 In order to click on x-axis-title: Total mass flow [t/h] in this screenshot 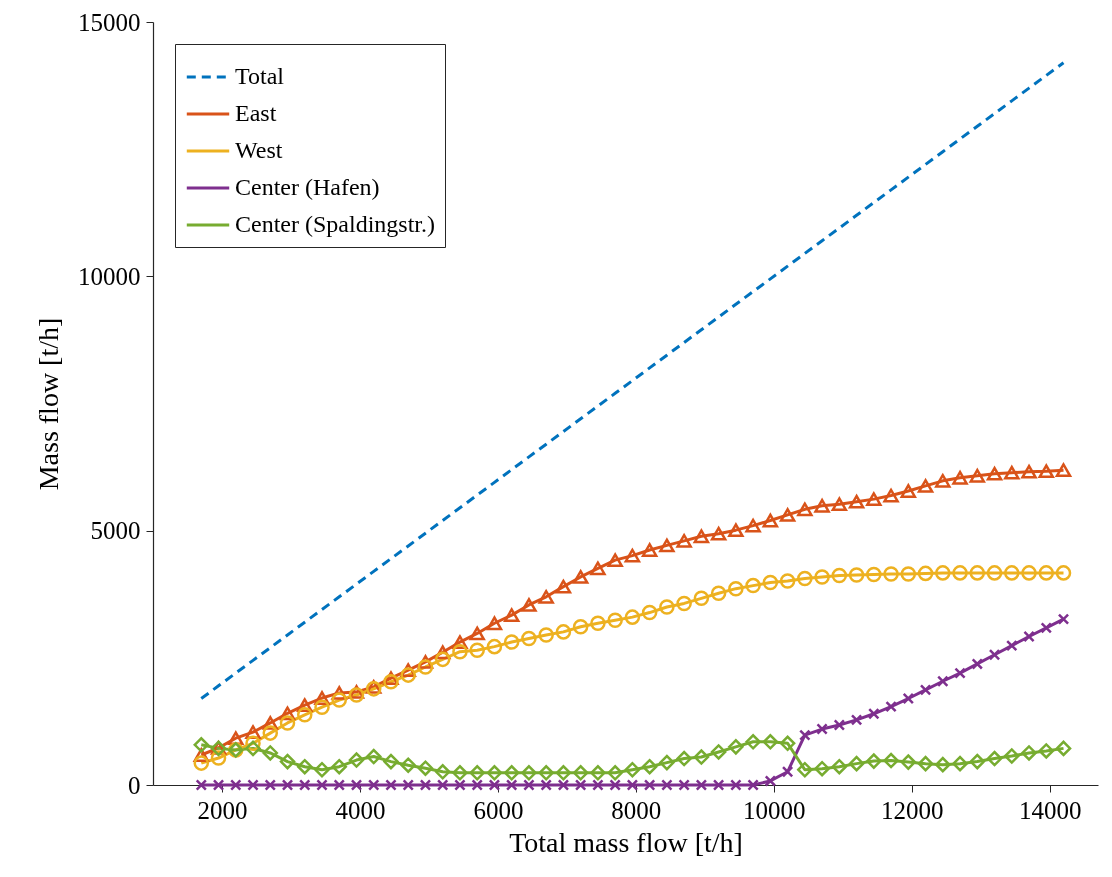, I will do `click(626, 842)`.